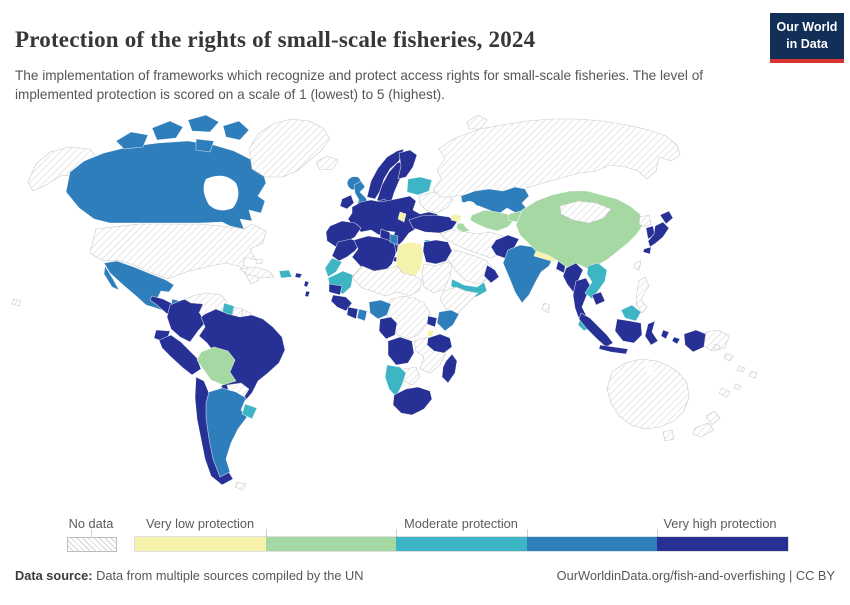 This screenshot has height=605, width=850. What do you see at coordinates (628, 331) in the screenshot?
I see `region-indonesia-kalimantan` at bounding box center [628, 331].